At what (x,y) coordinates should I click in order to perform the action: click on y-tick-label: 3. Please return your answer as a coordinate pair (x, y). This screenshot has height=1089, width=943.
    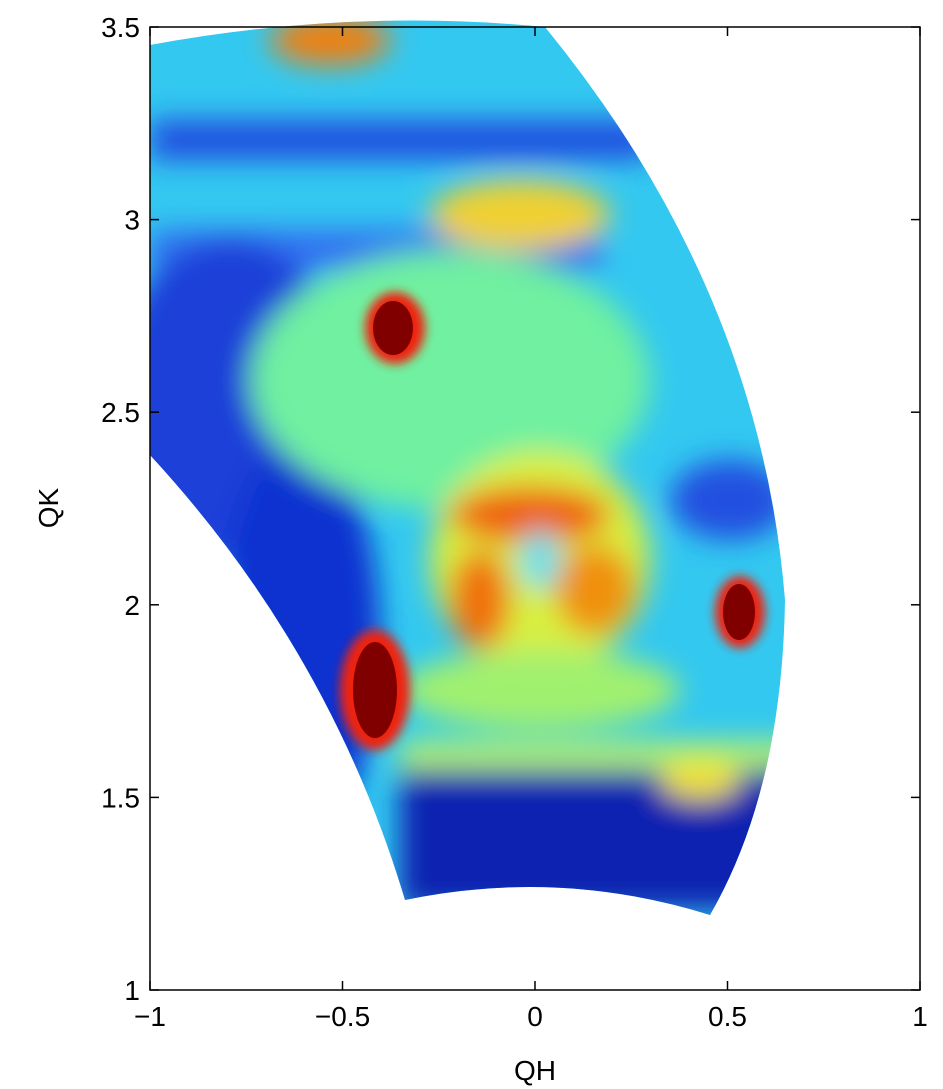
    Looking at the image, I should click on (132, 220).